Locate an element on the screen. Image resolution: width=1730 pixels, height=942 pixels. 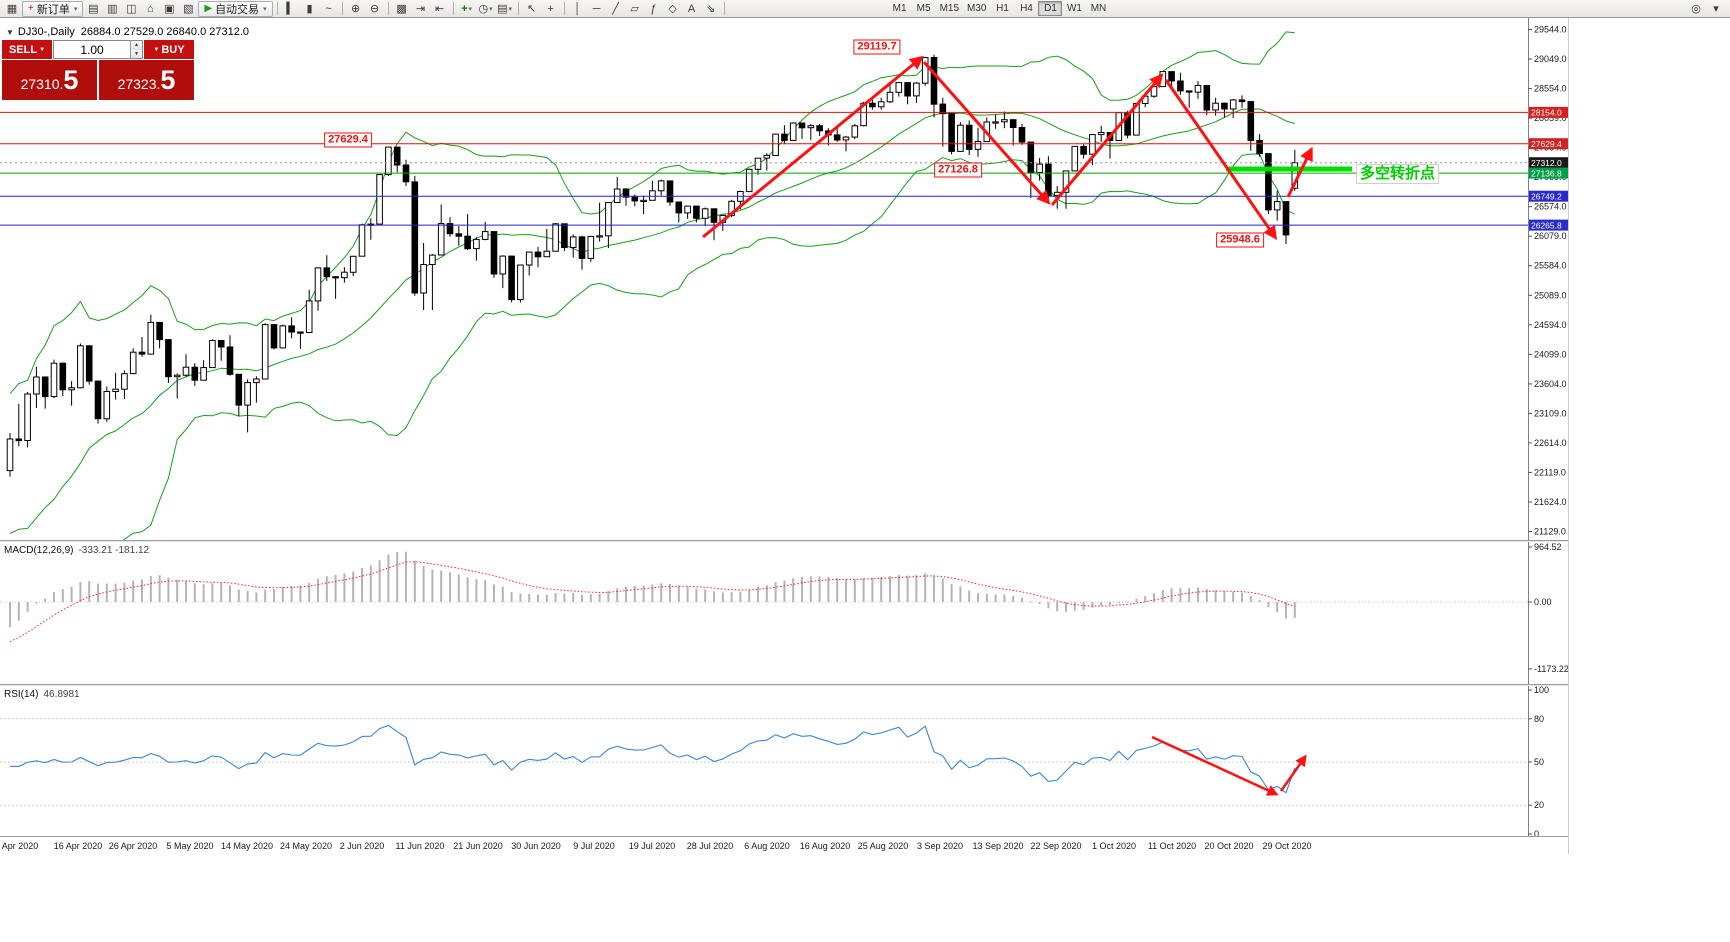
timeframe-mn: MN is located at coordinates (1098, 8).